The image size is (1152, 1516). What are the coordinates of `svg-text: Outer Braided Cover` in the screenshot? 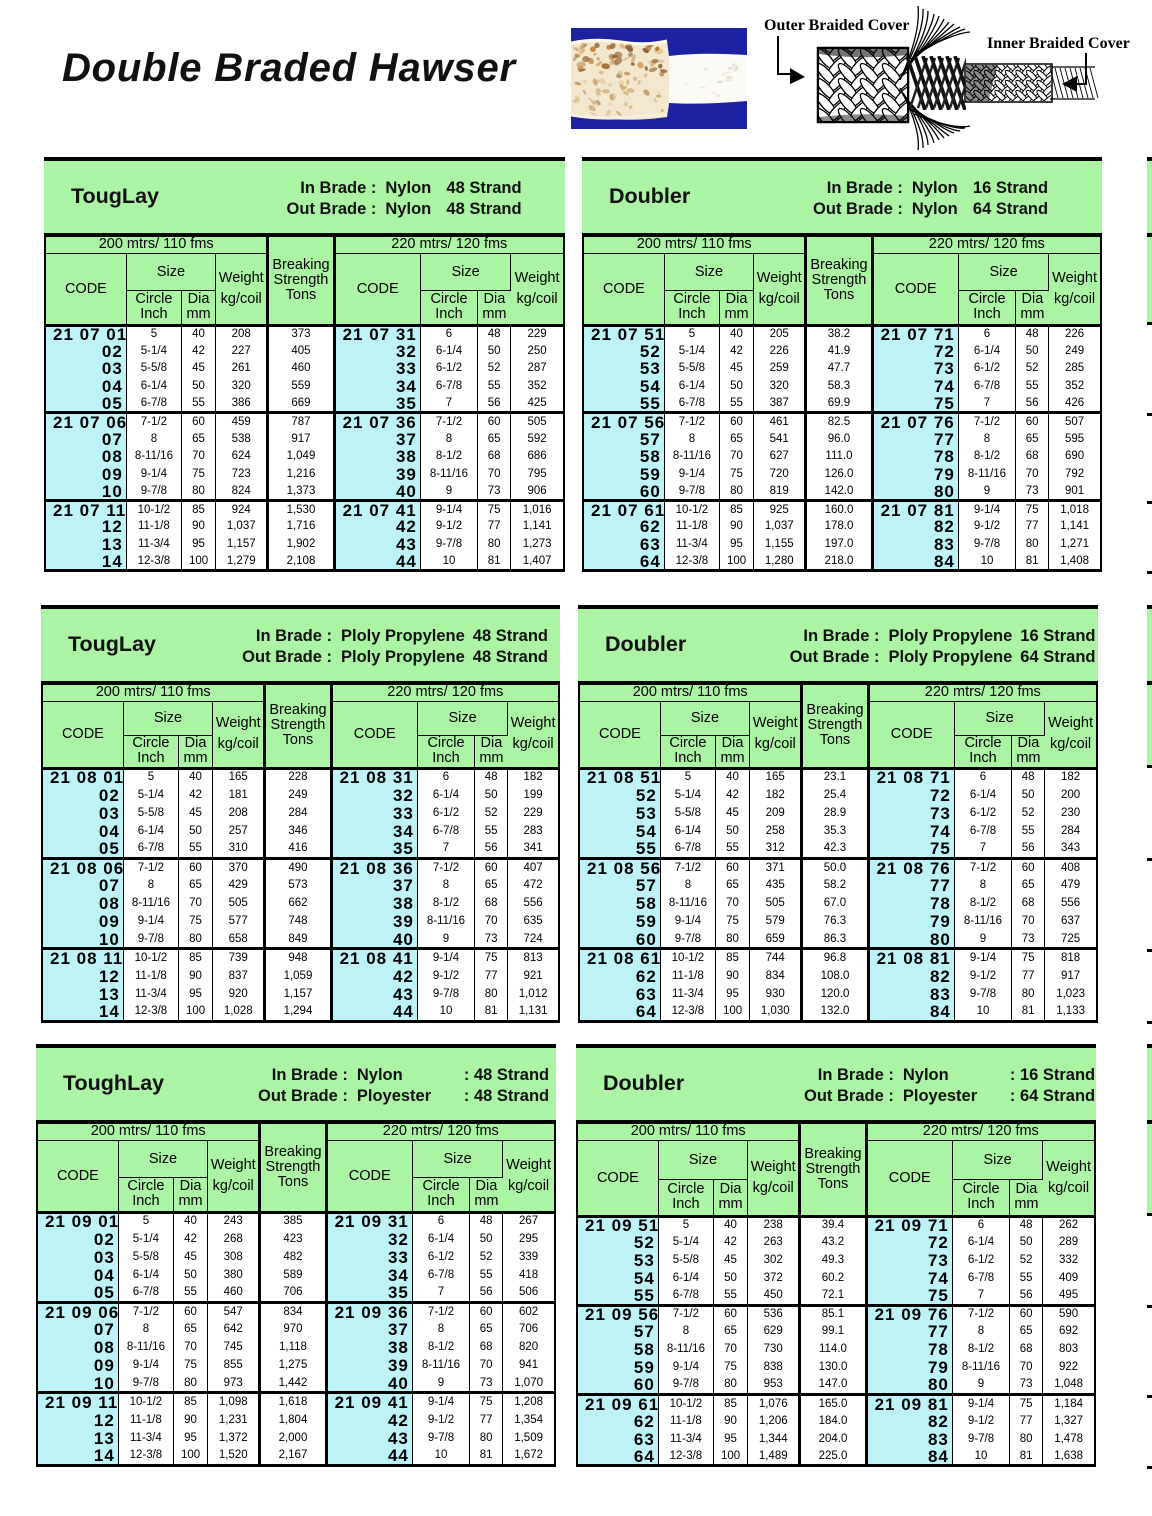 It's located at (836, 25).